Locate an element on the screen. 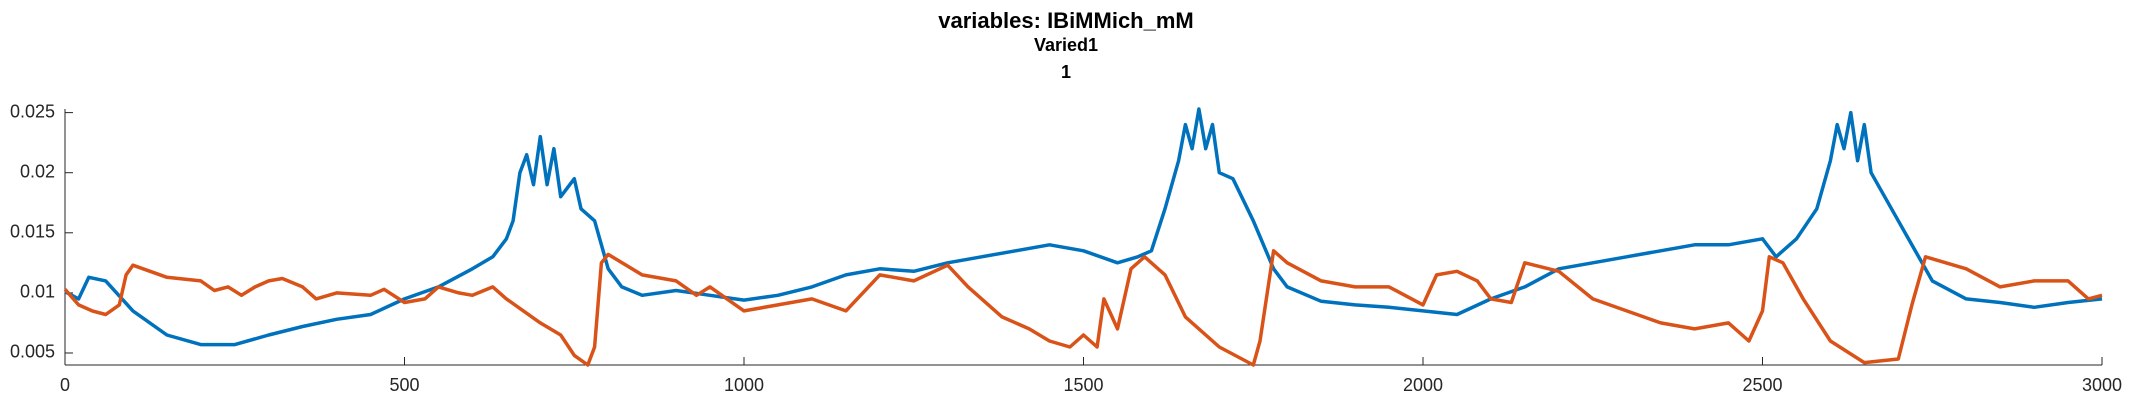 The width and height of the screenshot is (2133, 400). chart-subtitle: 1 is located at coordinates (1066, 72).